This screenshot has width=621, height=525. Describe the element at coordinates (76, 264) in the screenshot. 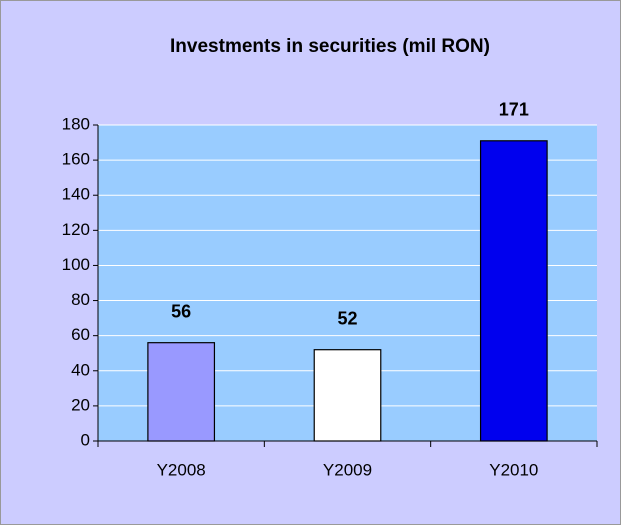

I see `y-tick-label: 100` at that location.